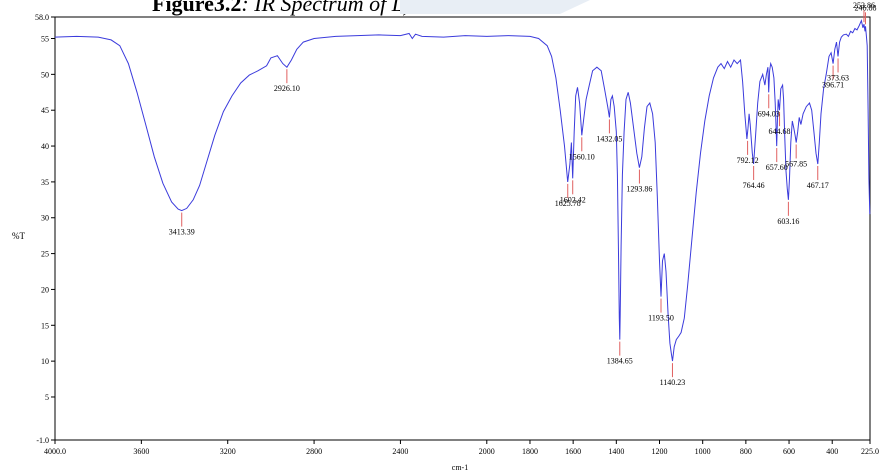 Image resolution: width=881 pixels, height=474 pixels. What do you see at coordinates (45, 218) in the screenshot?
I see `y-tick-label: 30` at bounding box center [45, 218].